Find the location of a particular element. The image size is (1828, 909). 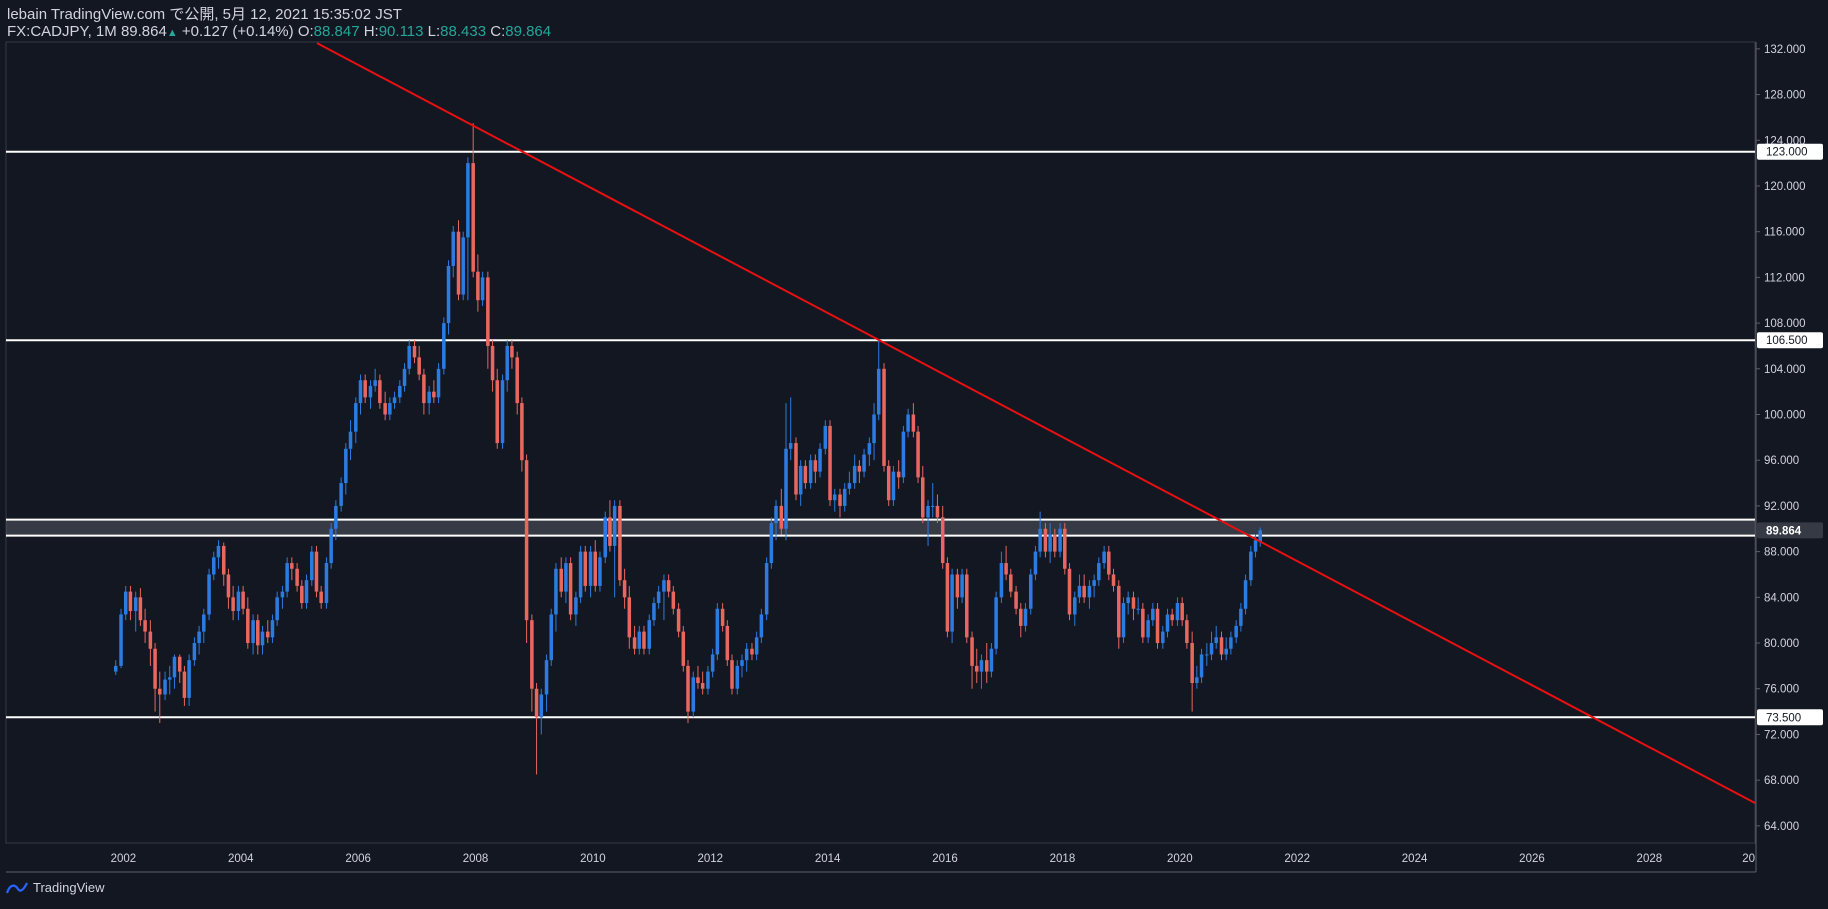

zone-rect is located at coordinates (880, 527).